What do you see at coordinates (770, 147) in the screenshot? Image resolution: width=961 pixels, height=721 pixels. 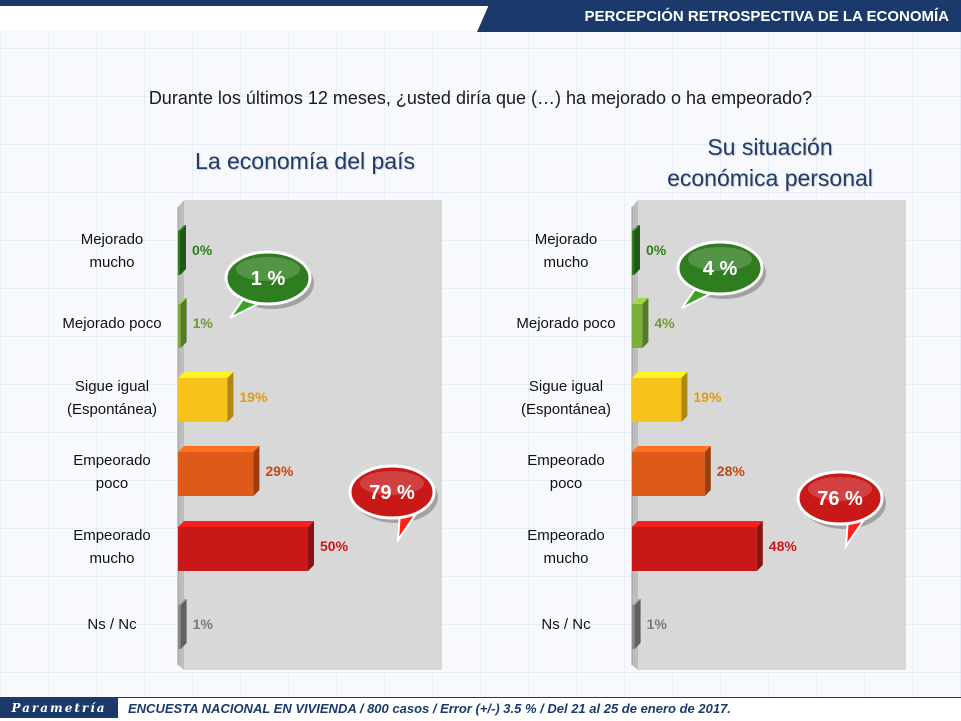 I see `panel-title-personal-line-1: Su situación` at bounding box center [770, 147].